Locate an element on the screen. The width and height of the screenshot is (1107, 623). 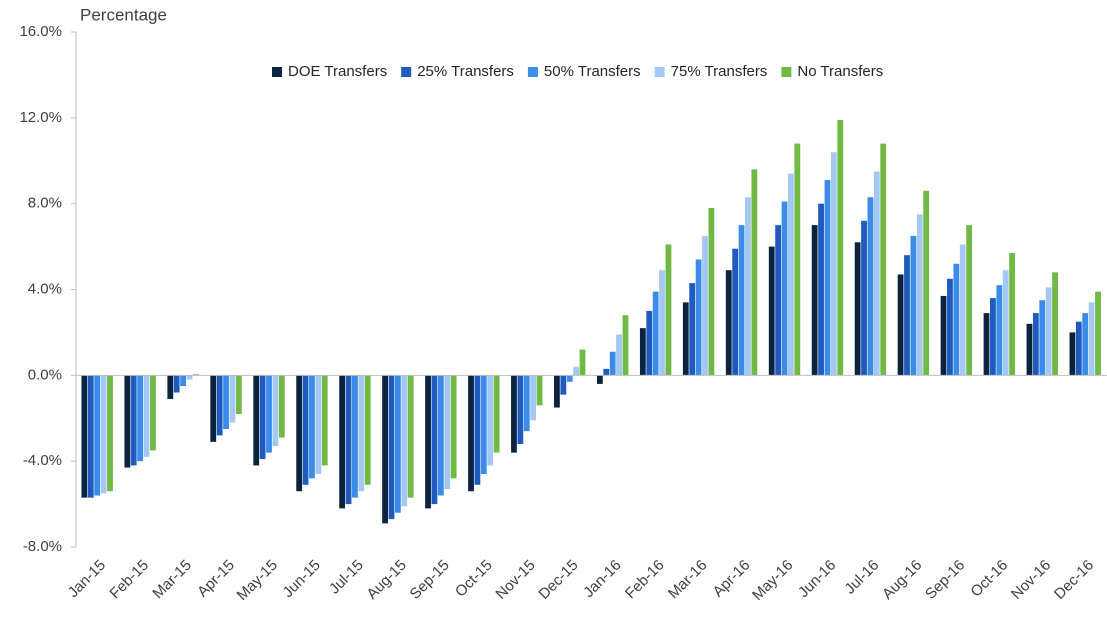
x-tick-label: Oct-15 is located at coordinates (474, 579).